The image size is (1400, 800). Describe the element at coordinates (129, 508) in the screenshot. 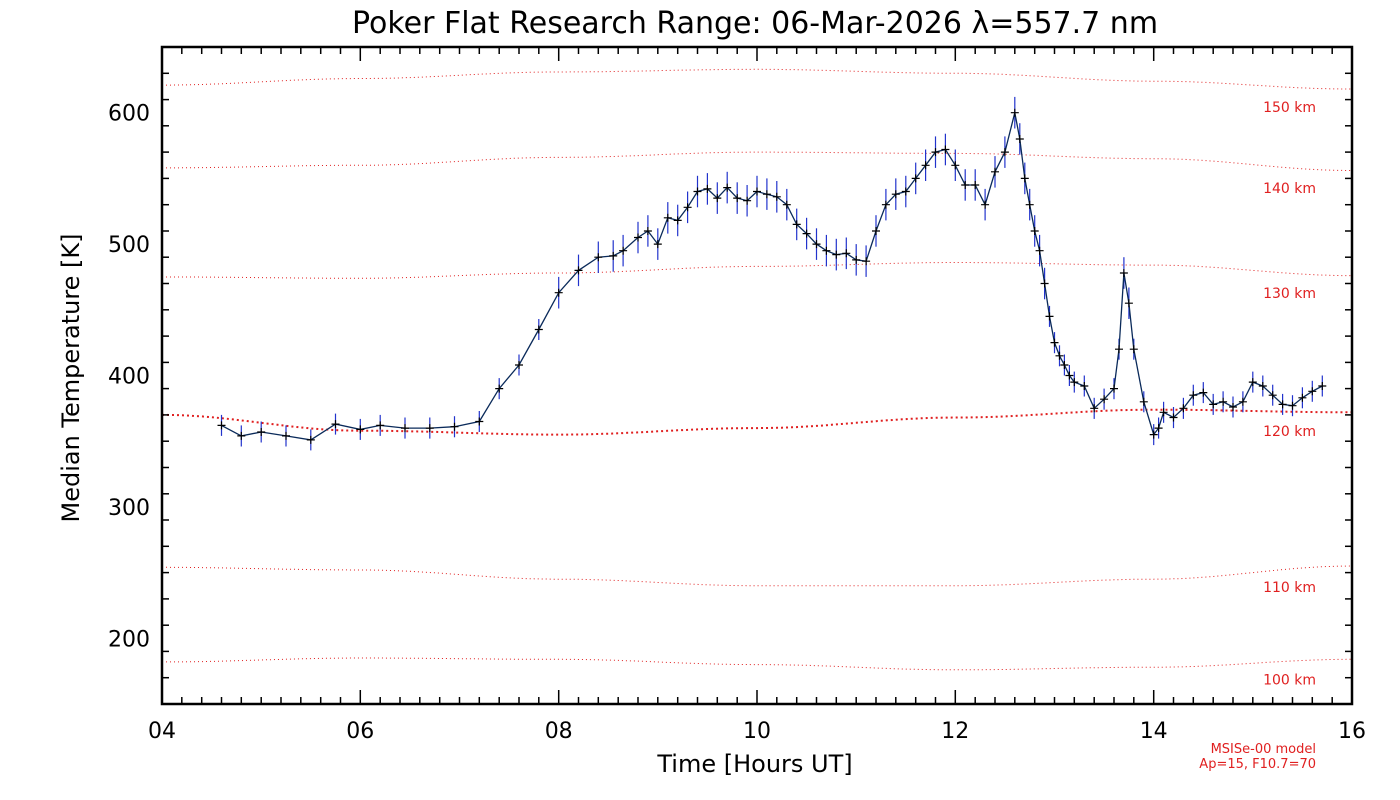

I see `y-tick-label: 300` at that location.